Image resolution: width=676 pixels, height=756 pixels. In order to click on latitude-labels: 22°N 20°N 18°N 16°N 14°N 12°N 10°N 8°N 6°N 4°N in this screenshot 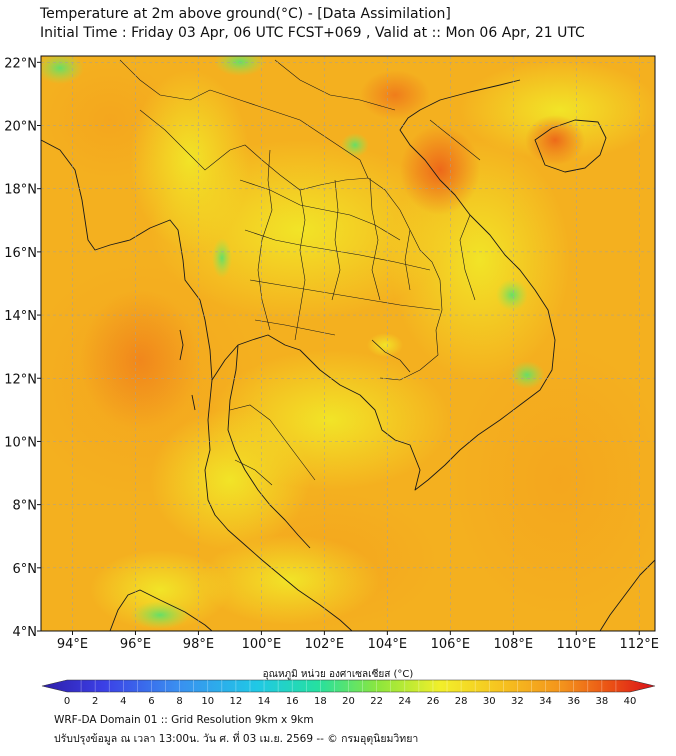, I will do `click(22, 348)`.